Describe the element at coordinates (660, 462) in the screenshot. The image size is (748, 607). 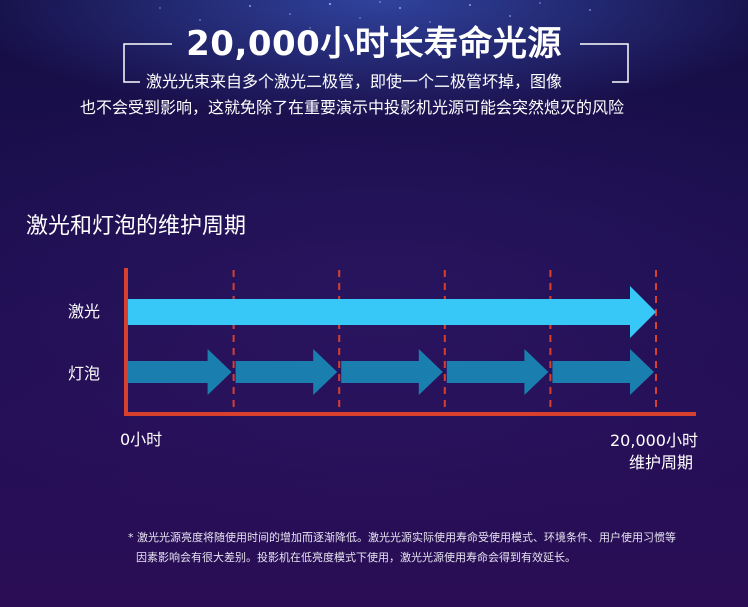
I see `axis-end-label-line2: 维护周期` at that location.